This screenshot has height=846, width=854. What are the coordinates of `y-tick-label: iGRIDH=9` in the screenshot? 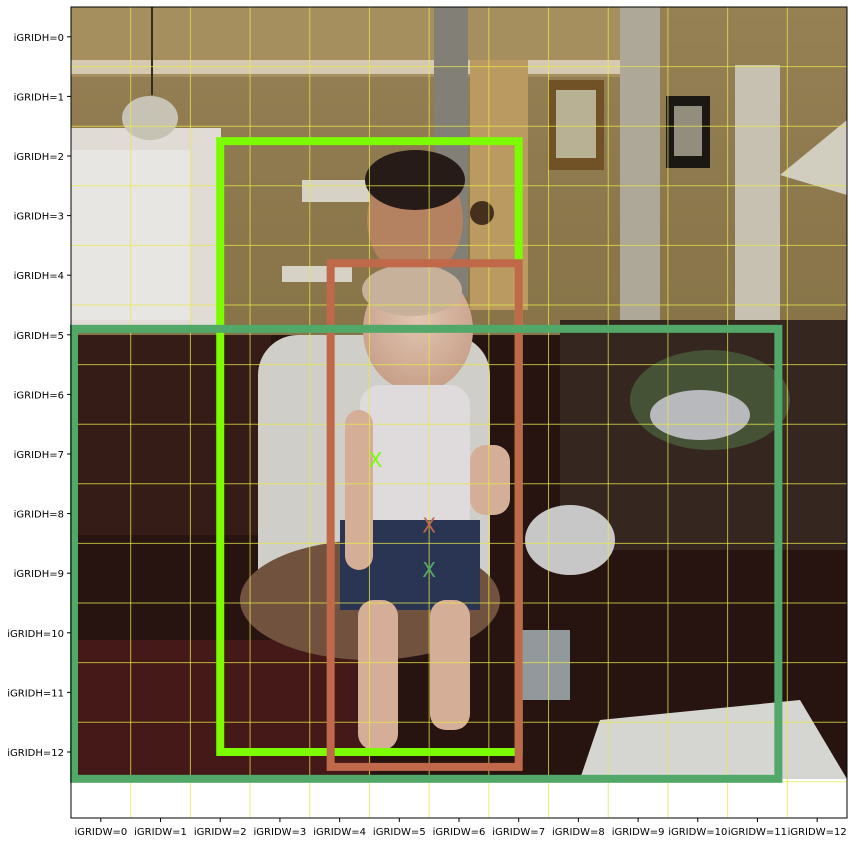 It's located at (39, 574).